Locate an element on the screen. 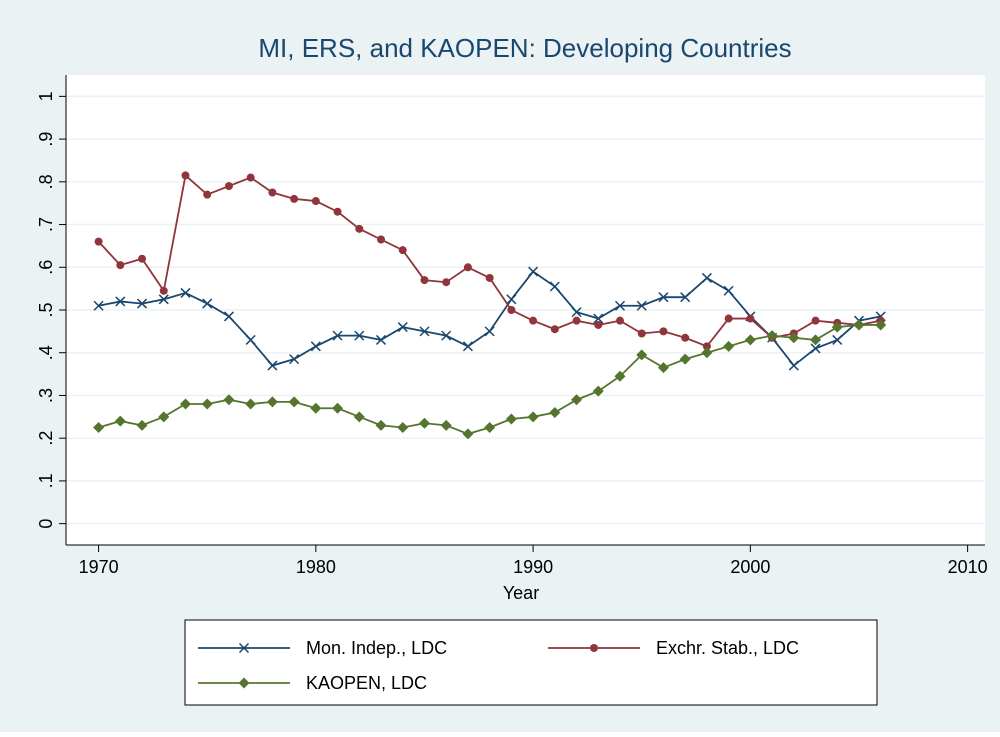 The height and width of the screenshot is (737, 1000). x-axis-title: Year is located at coordinates (521, 593).